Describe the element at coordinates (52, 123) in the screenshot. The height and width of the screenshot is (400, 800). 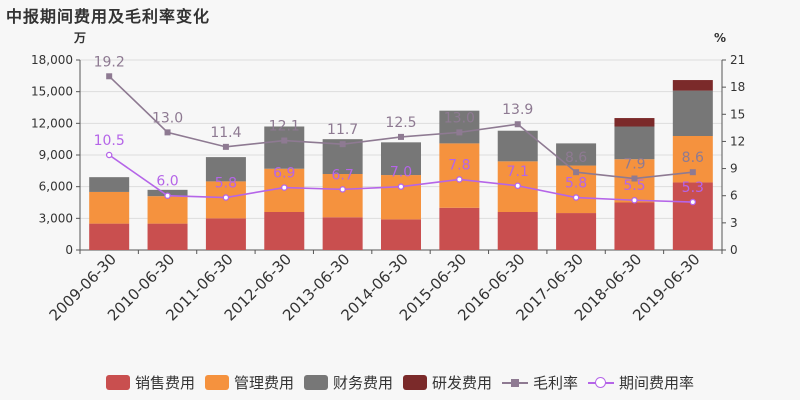
I see `left-tick-label: 12,000` at that location.